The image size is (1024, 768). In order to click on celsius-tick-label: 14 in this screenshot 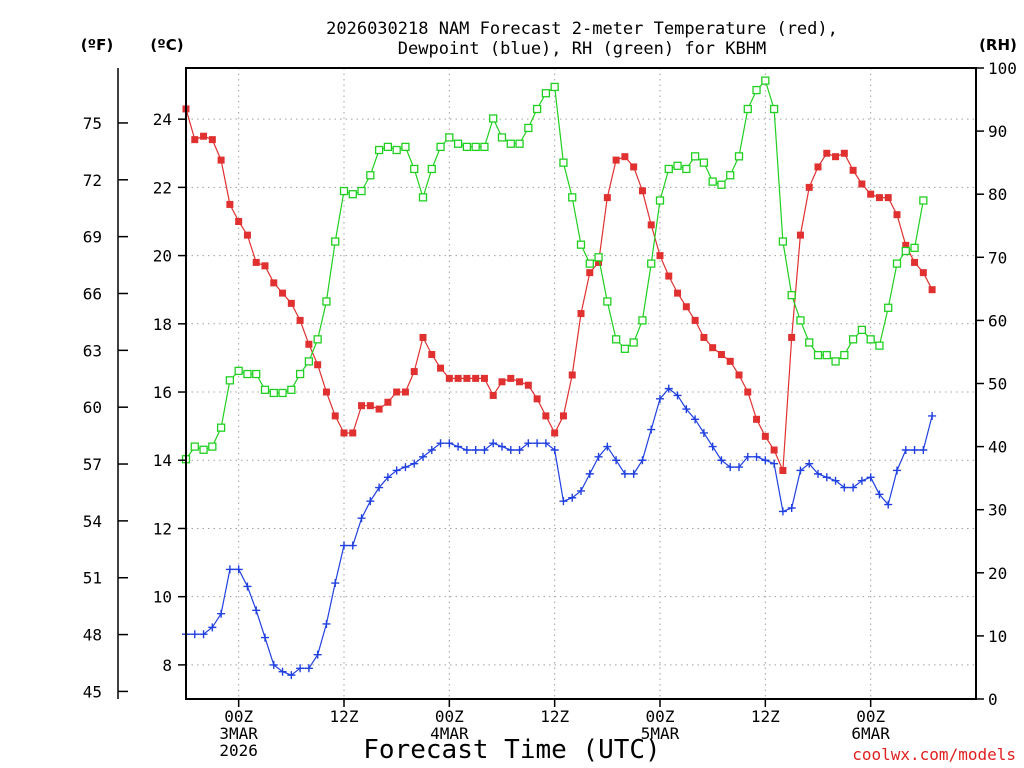, I will do `click(162, 460)`.